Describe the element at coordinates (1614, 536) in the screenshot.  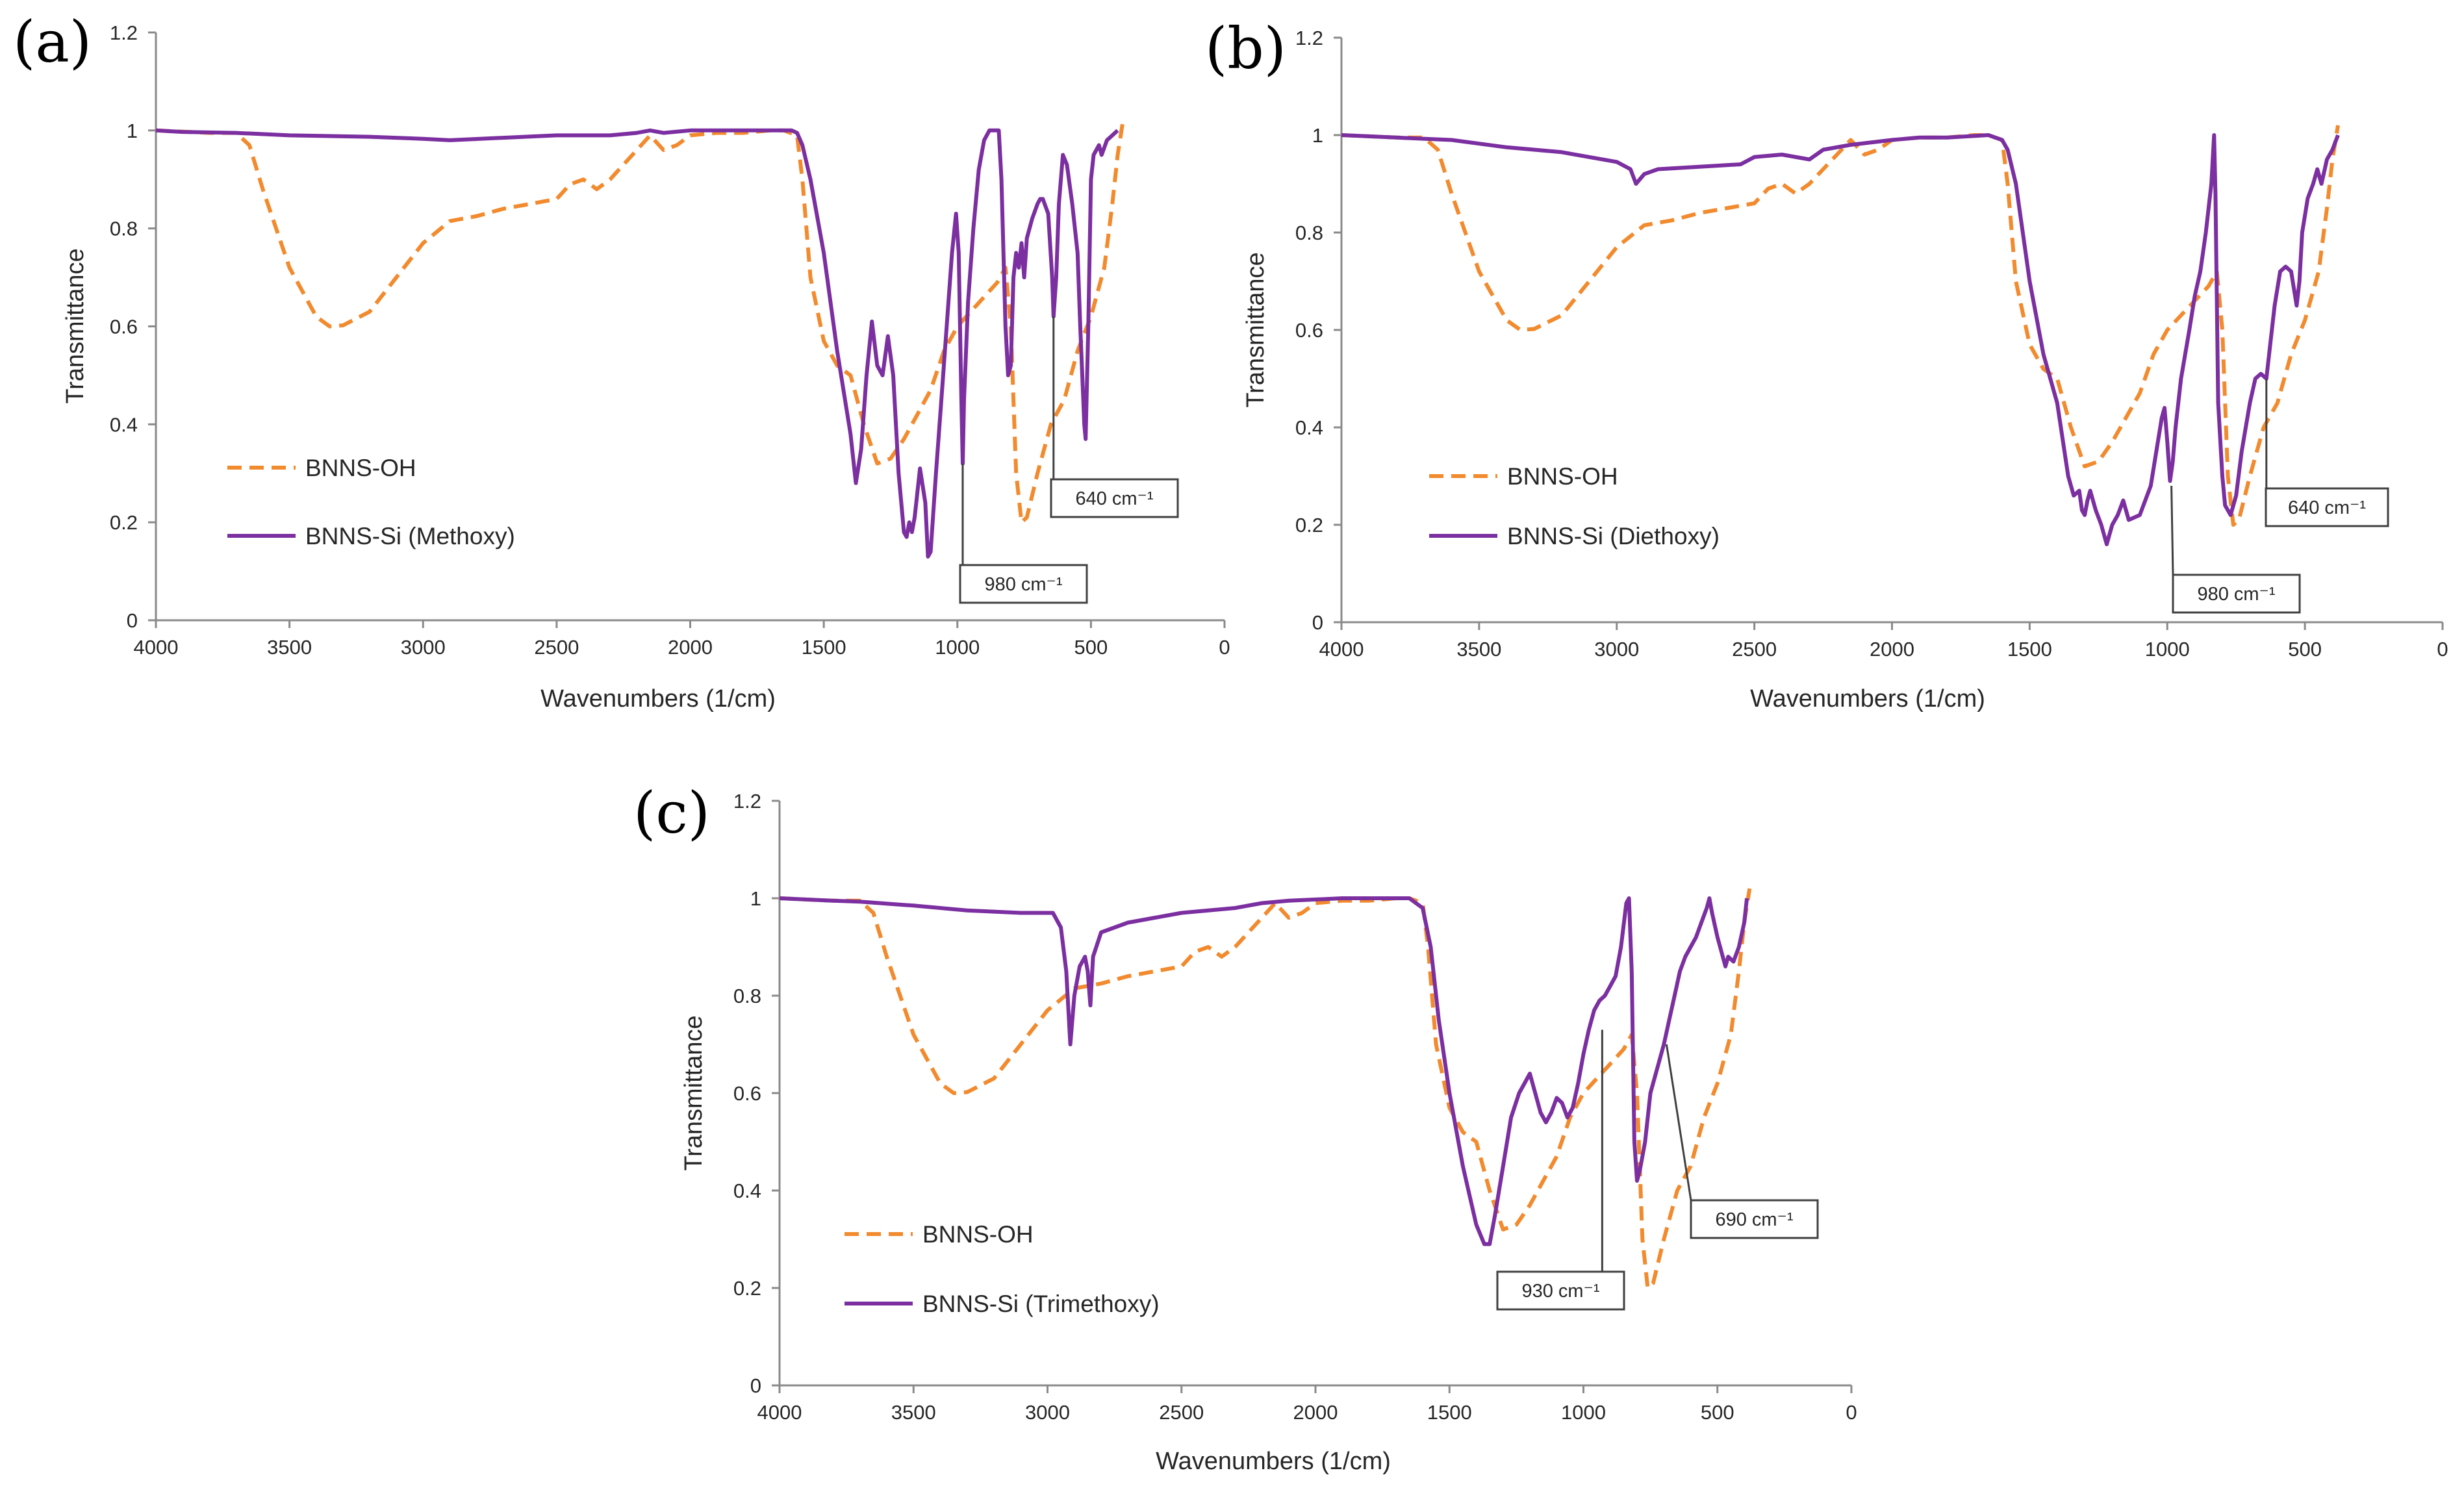
I see `legend-entry-label: BNNS-Si (Diethoxy)` at that location.